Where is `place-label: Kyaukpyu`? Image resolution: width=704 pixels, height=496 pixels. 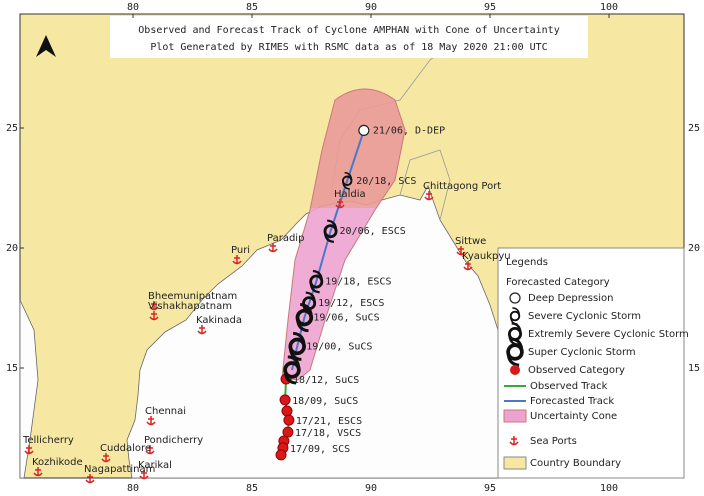
place-label: Kyaukpyu is located at coordinates (486, 256).